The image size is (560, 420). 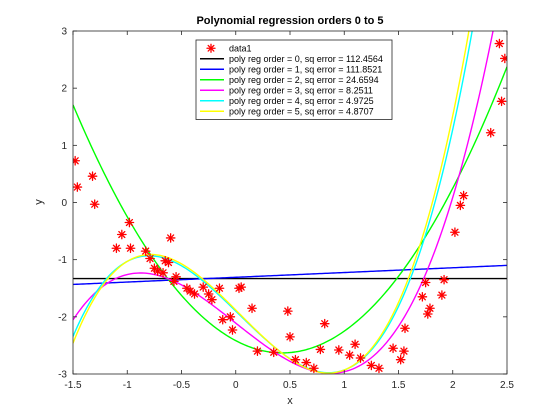 I want to click on x-tick-label: 2, so click(x=453, y=385).